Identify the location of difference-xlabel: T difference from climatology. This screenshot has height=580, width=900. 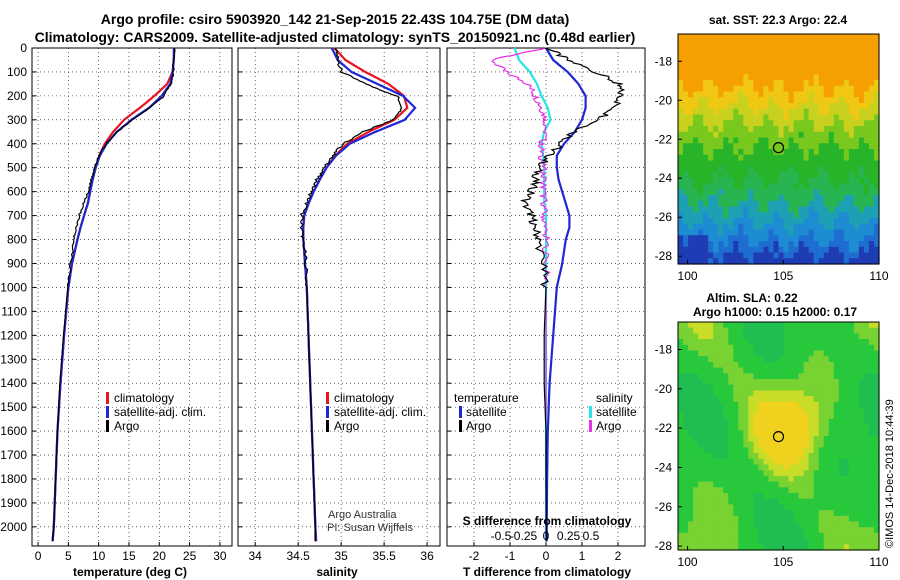
(547, 572).